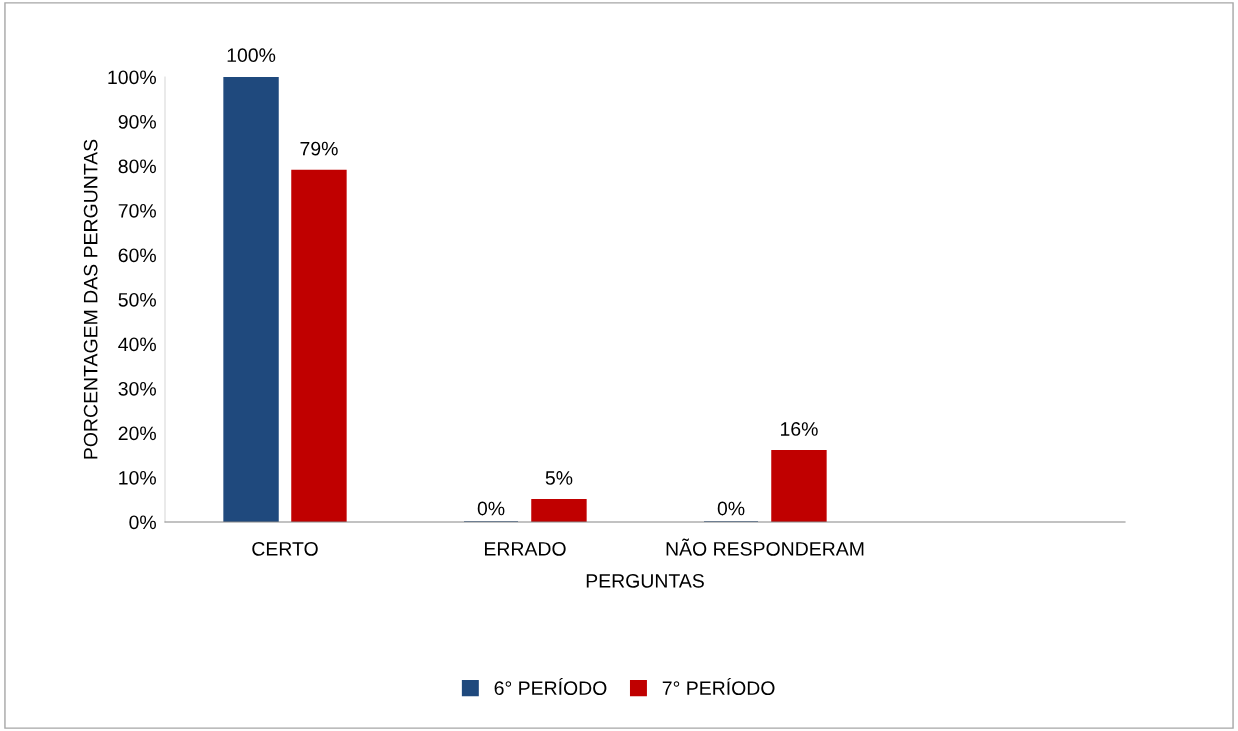 The height and width of the screenshot is (731, 1238). I want to click on y-tick-label: 50%, so click(137, 299).